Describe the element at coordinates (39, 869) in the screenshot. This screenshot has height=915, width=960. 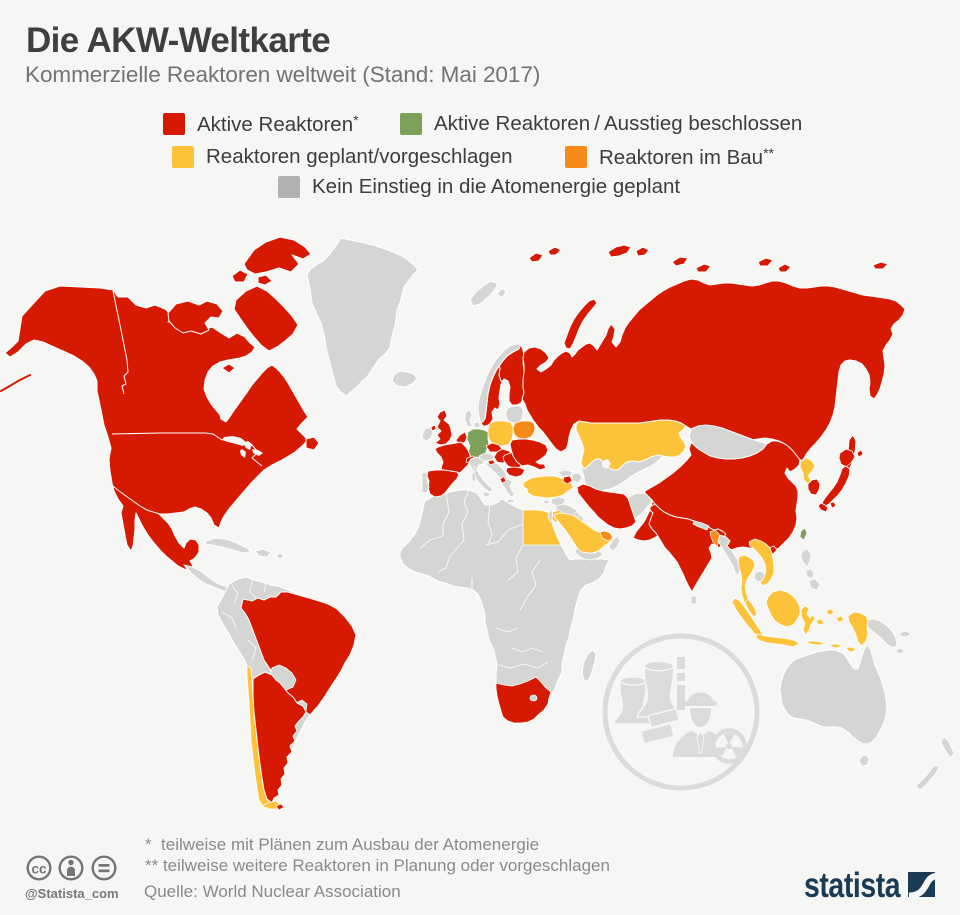
I see `svg-text: cc` at that location.